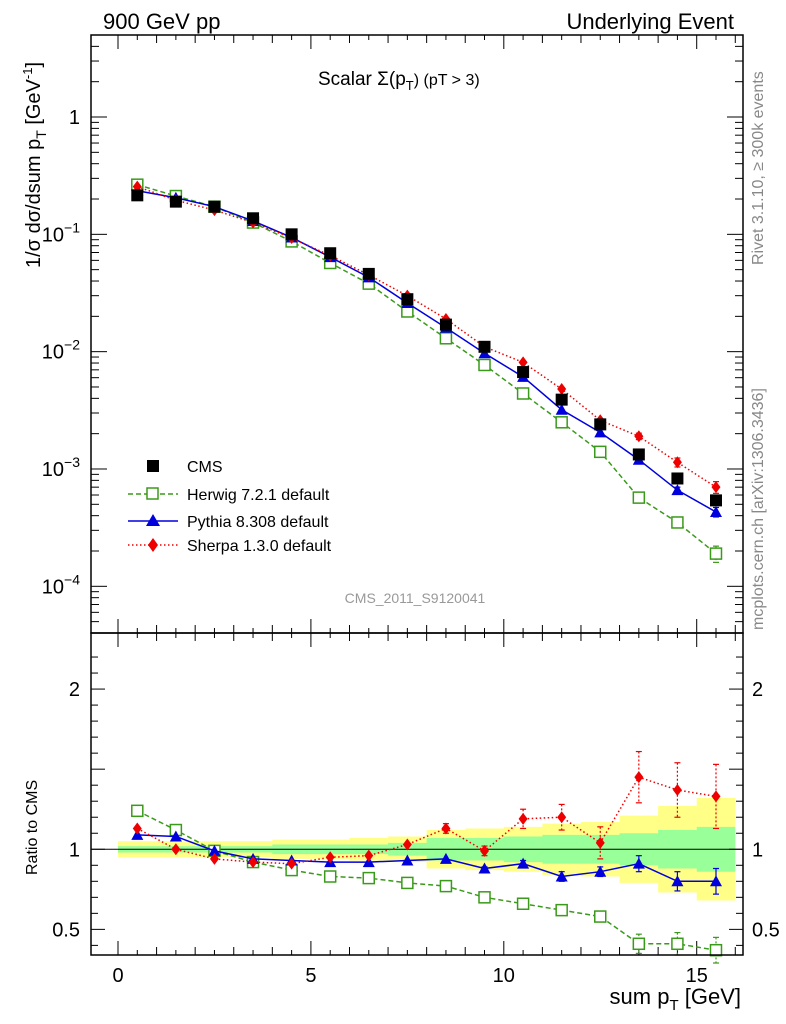 This screenshot has width=786, height=1024. I want to click on y-tick-label: 10⁻⁴, so click(61, 584).